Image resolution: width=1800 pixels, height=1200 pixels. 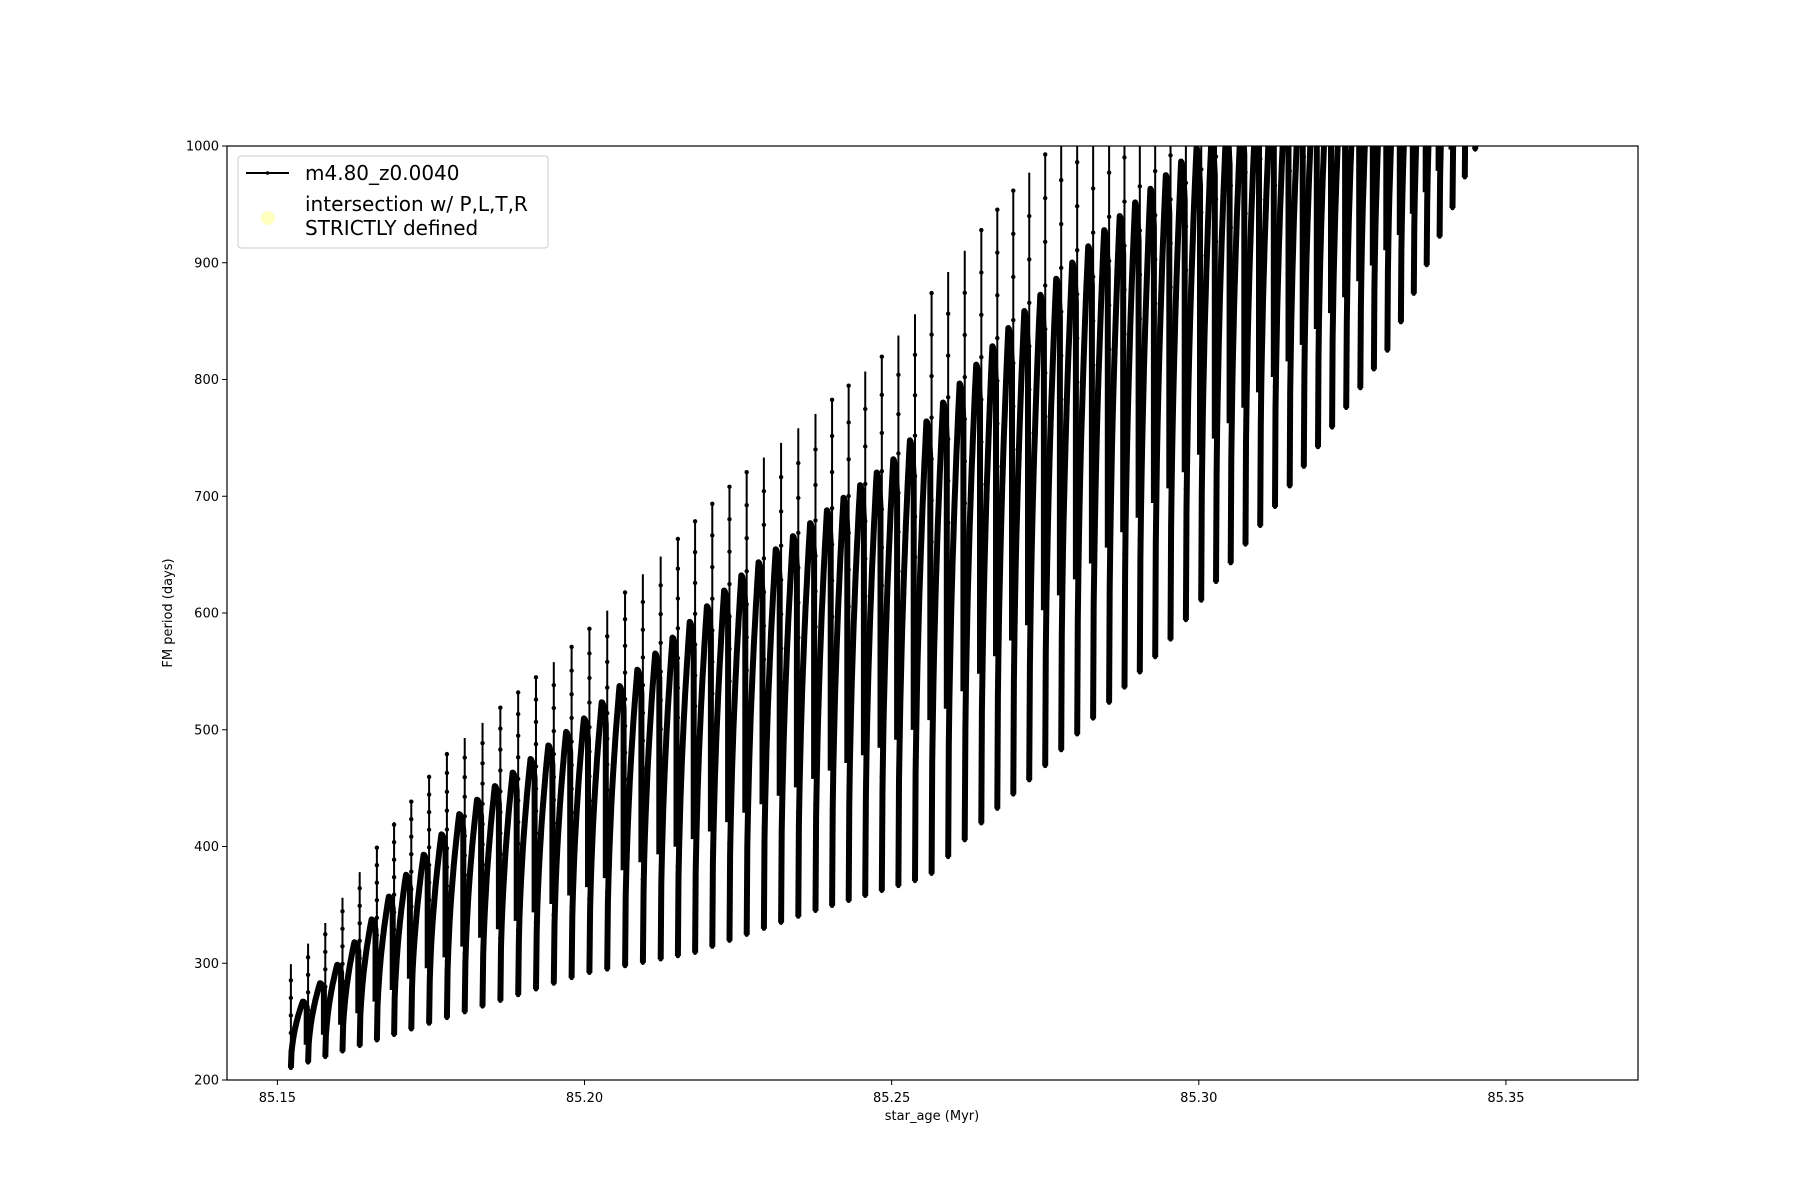 I want to click on y-tick-label: 1000, so click(x=202, y=147).